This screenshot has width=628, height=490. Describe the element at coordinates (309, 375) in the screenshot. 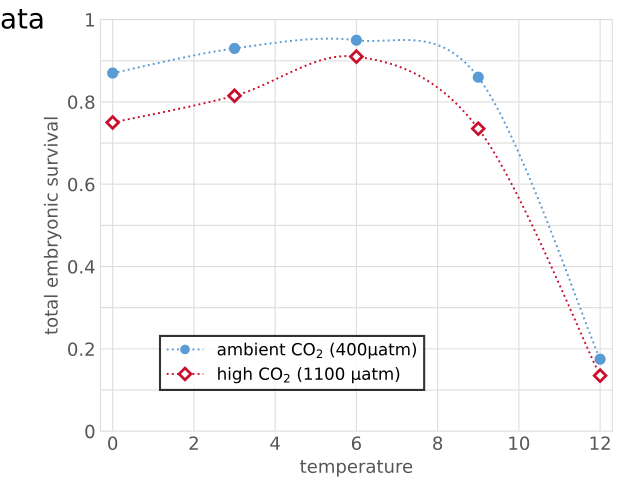

I see `legend-label: high CO$_{2}$ (1100 µatm)` at that location.